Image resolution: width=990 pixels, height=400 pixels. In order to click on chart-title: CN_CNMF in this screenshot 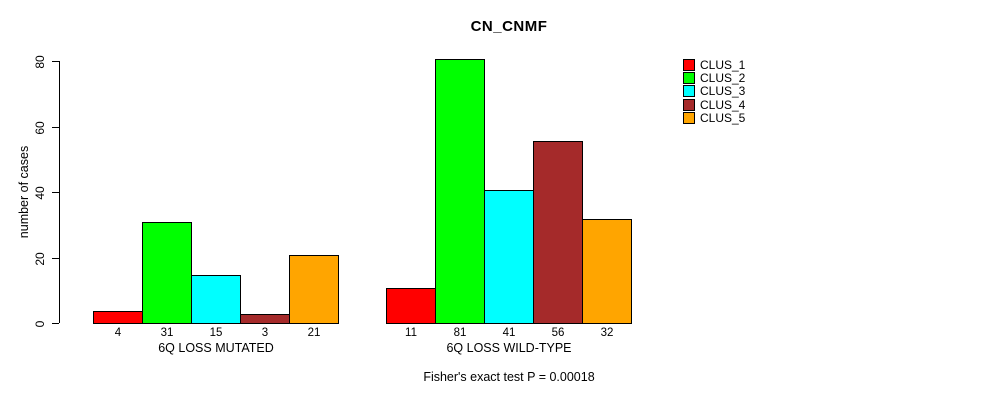, I will do `click(509, 26)`.